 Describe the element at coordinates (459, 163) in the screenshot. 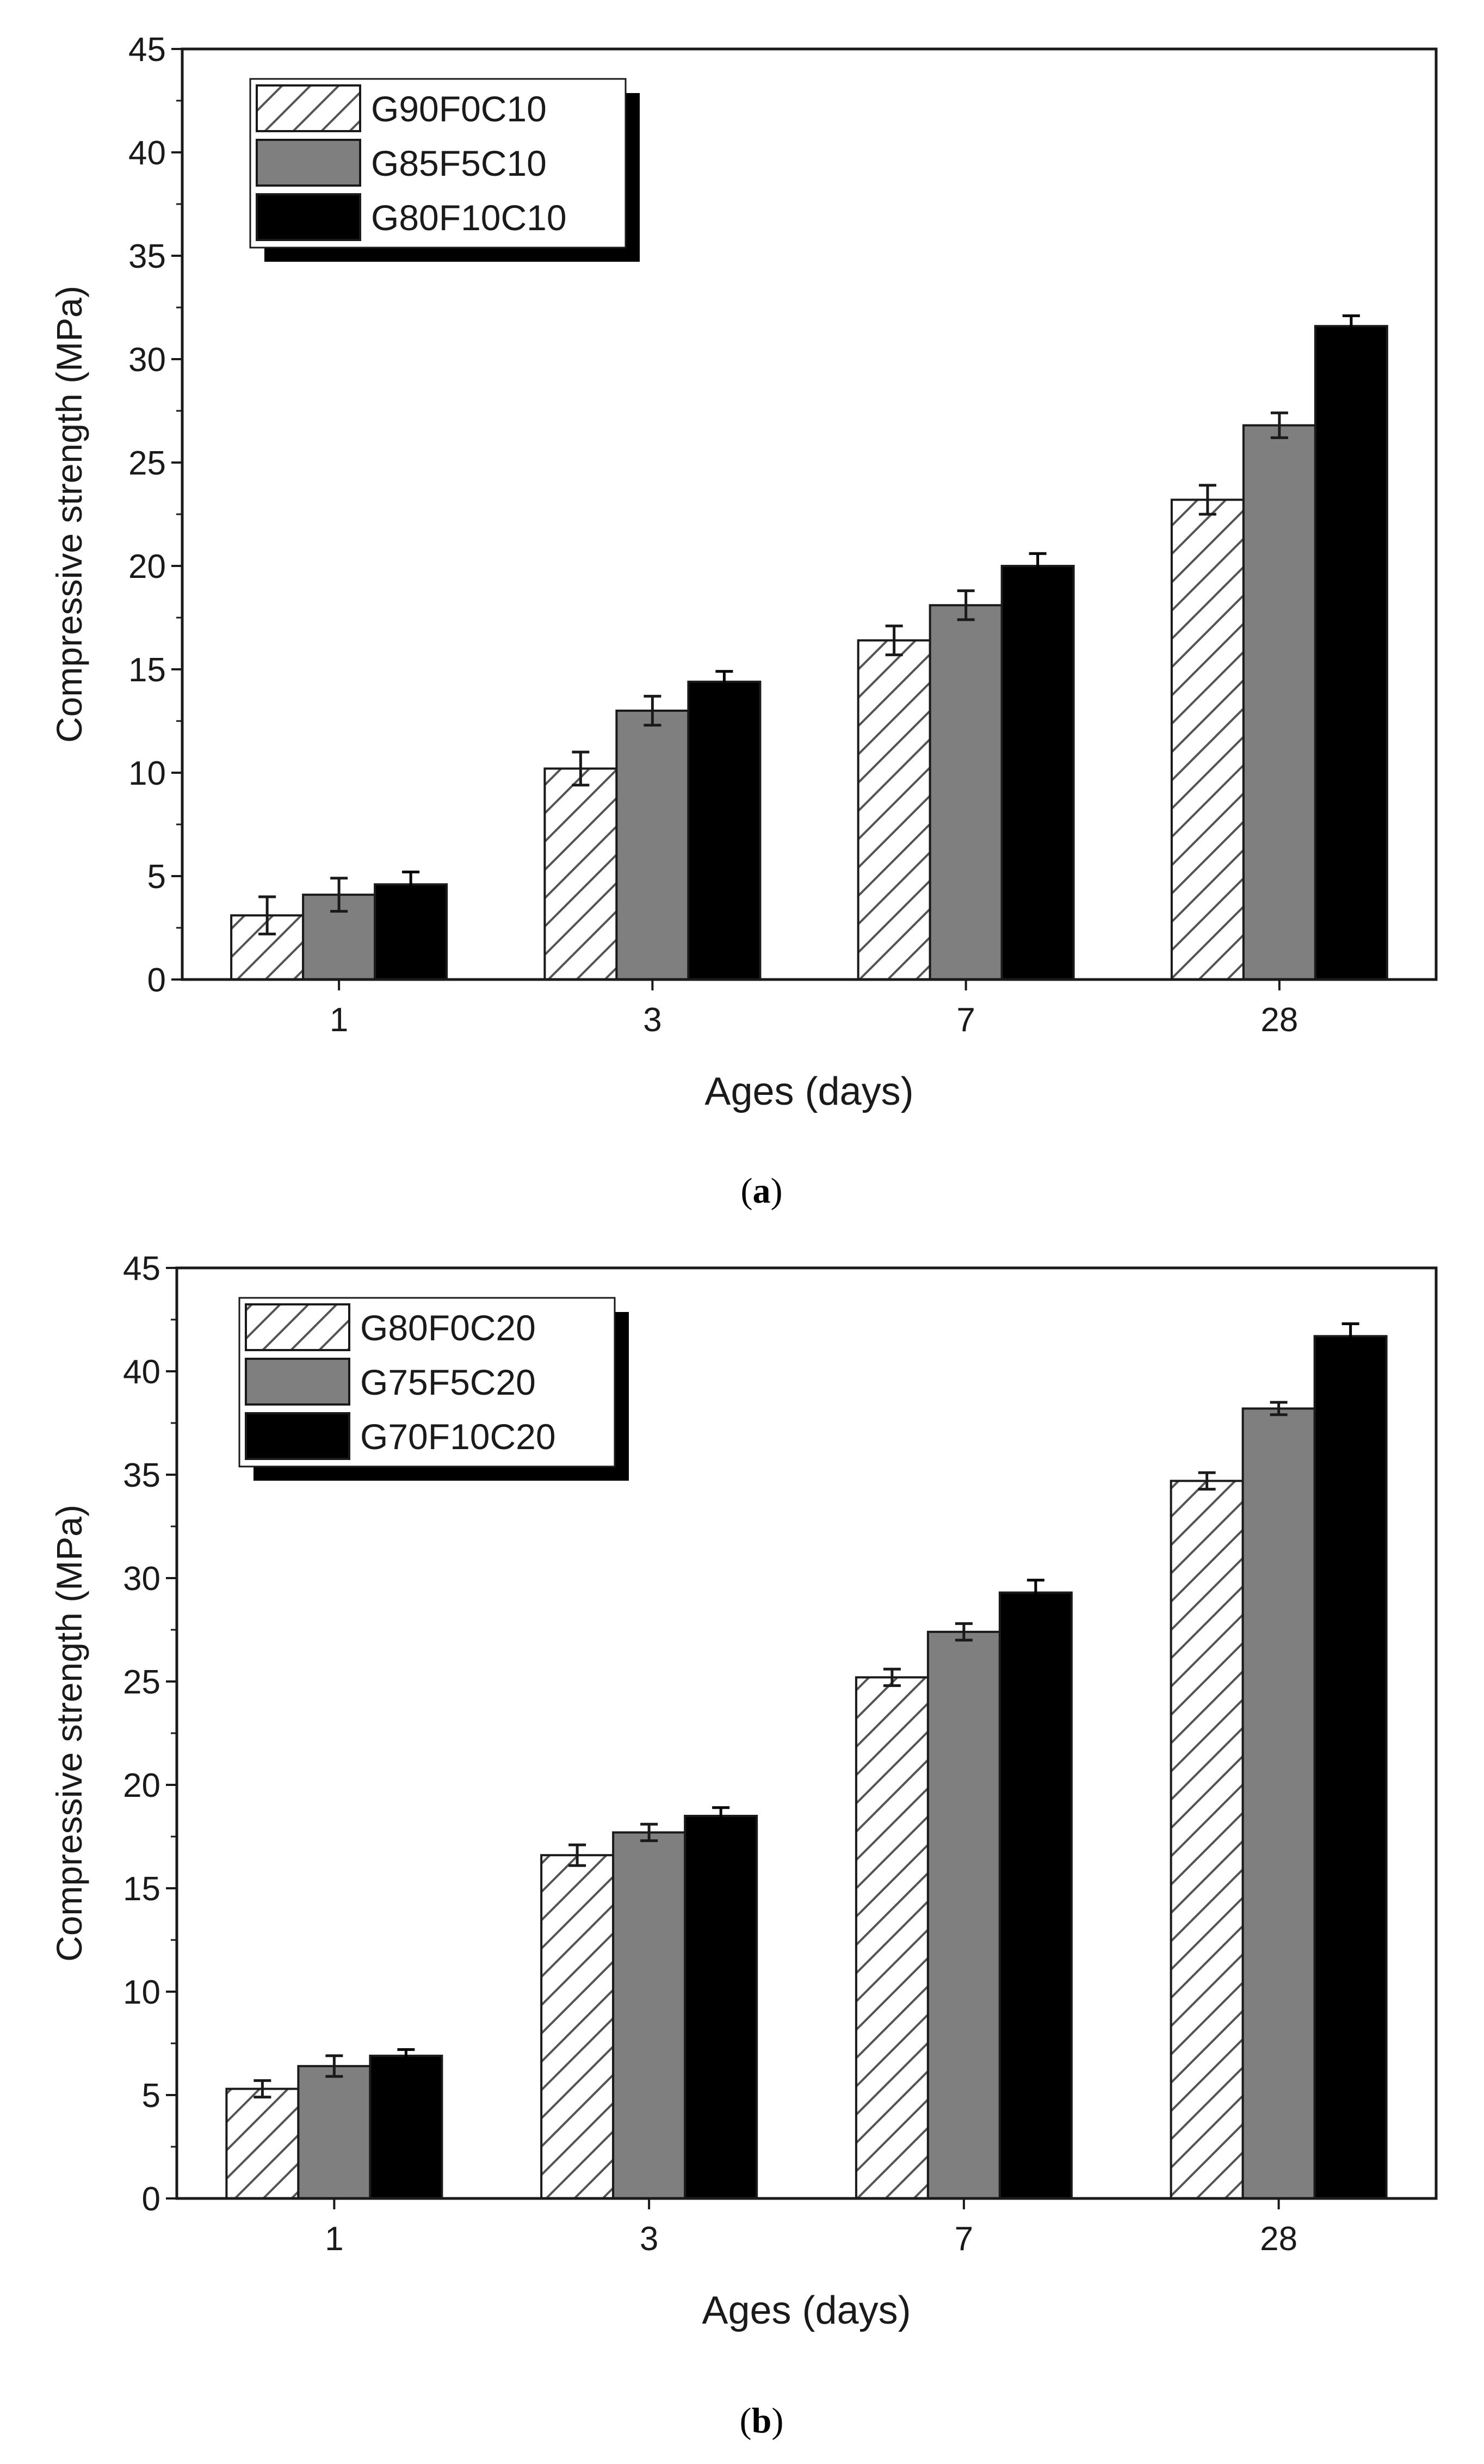

I see `legend-label: G85F5C10` at that location.